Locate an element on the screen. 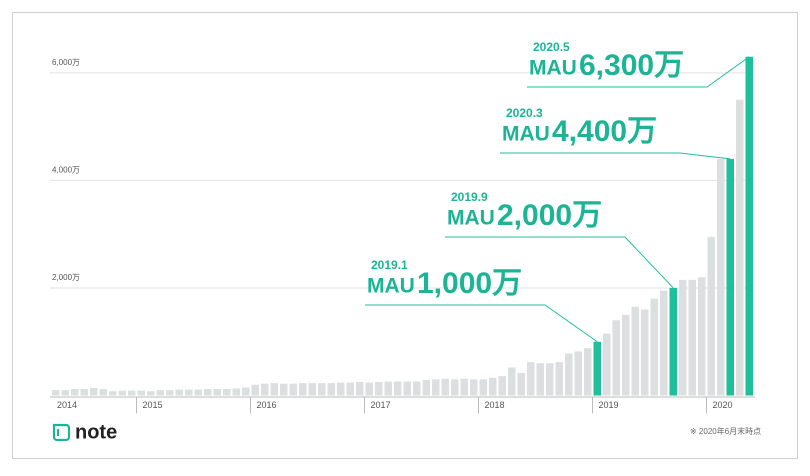  annotation-date: 2020.5 is located at coordinates (551, 47).